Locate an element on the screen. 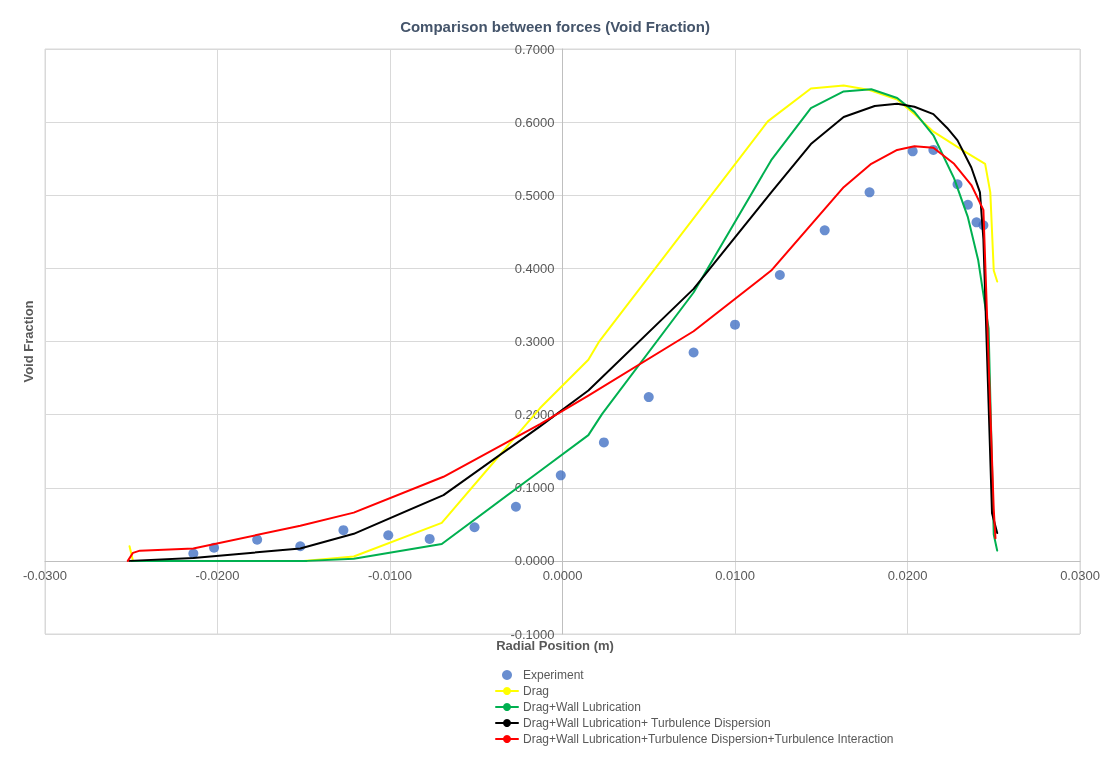 The image size is (1110, 764). x-tick-label: -0.0100 is located at coordinates (390, 575).